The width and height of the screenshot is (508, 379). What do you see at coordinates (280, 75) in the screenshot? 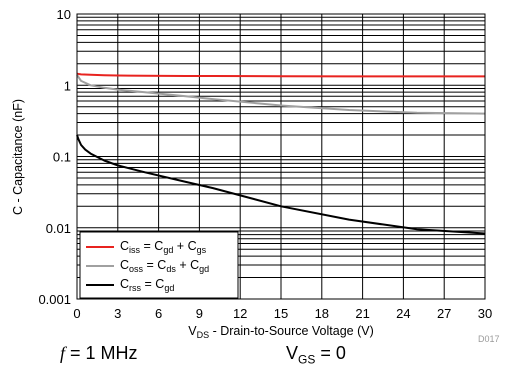
I see `series-line-ciss` at bounding box center [280, 75].